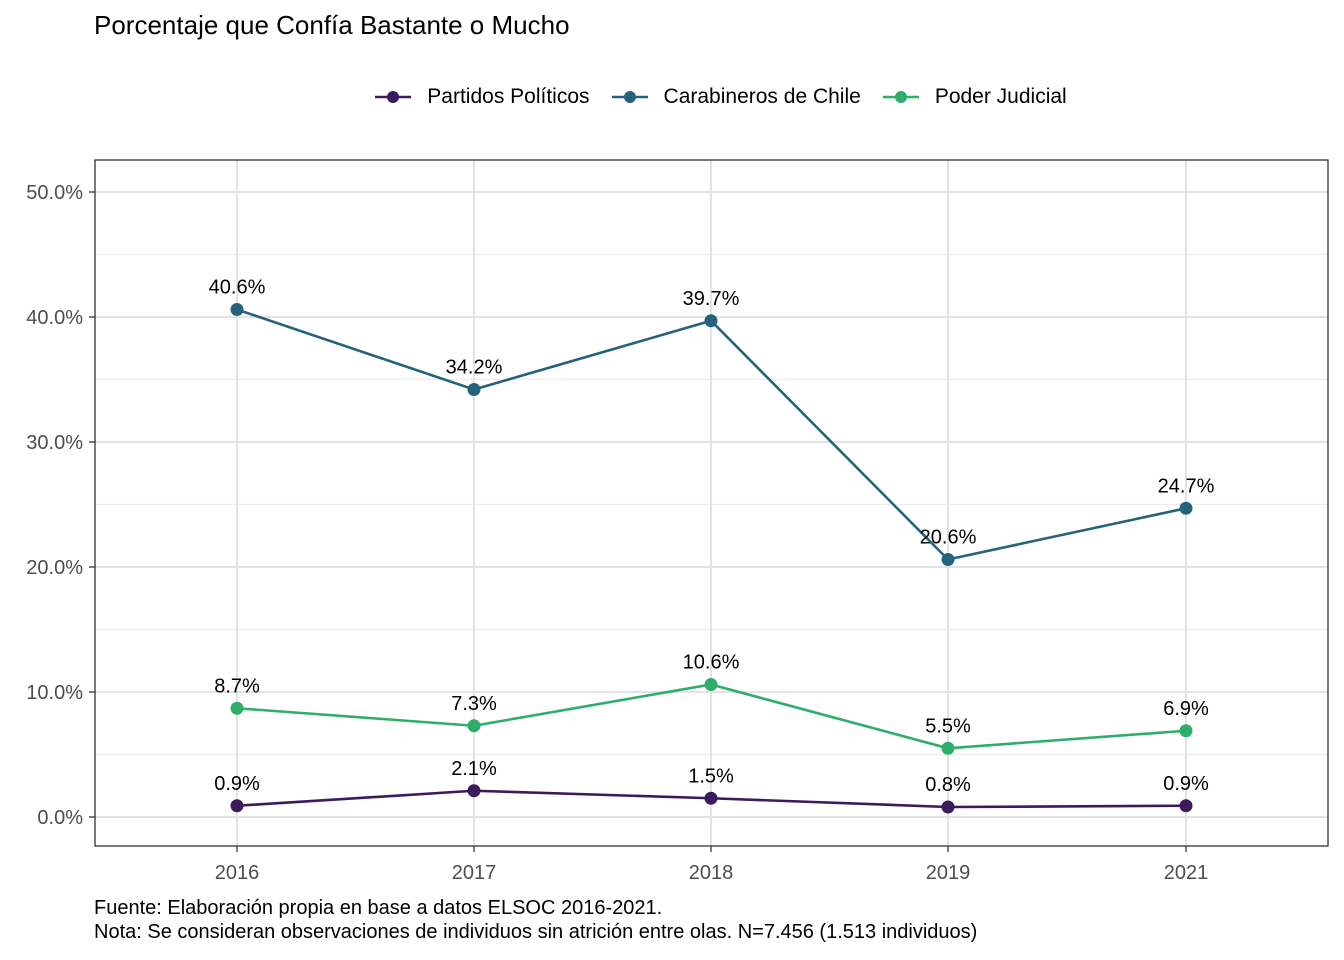 The image size is (1344, 960). I want to click on x-tick-label: 2021, so click(1186, 873).